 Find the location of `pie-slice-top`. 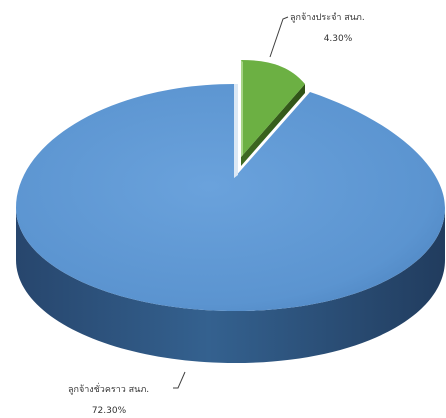

pie-slice-top is located at coordinates (273, 108).